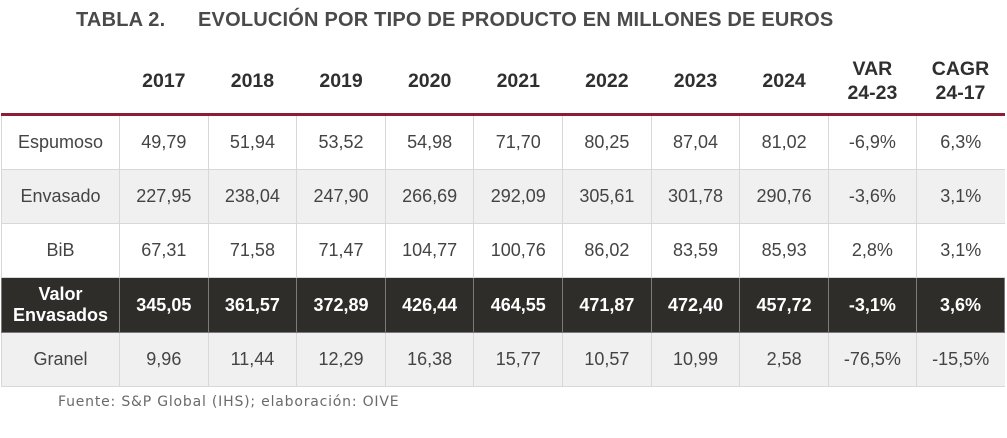  I want to click on cell-value: 305,61, so click(607, 196).